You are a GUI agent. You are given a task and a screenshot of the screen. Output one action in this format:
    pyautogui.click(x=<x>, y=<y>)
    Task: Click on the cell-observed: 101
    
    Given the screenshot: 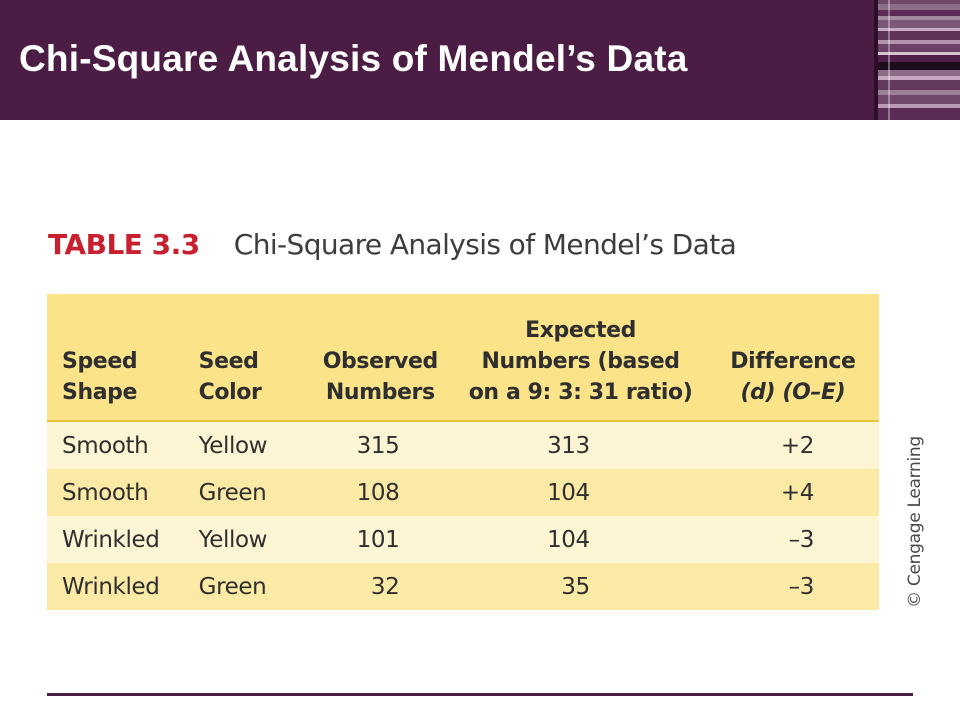 What is the action you would take?
    pyautogui.click(x=380, y=539)
    